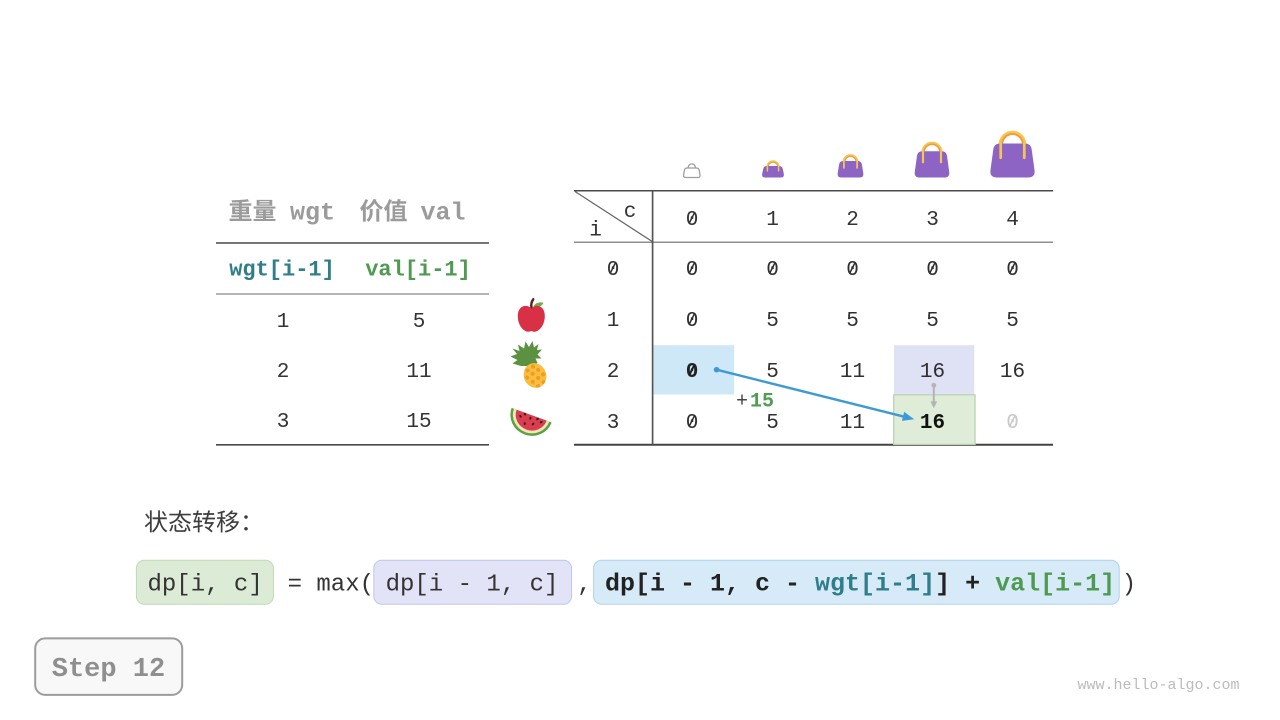  Describe the element at coordinates (323, 585) in the screenshot. I see `svg-text: = max(` at that location.